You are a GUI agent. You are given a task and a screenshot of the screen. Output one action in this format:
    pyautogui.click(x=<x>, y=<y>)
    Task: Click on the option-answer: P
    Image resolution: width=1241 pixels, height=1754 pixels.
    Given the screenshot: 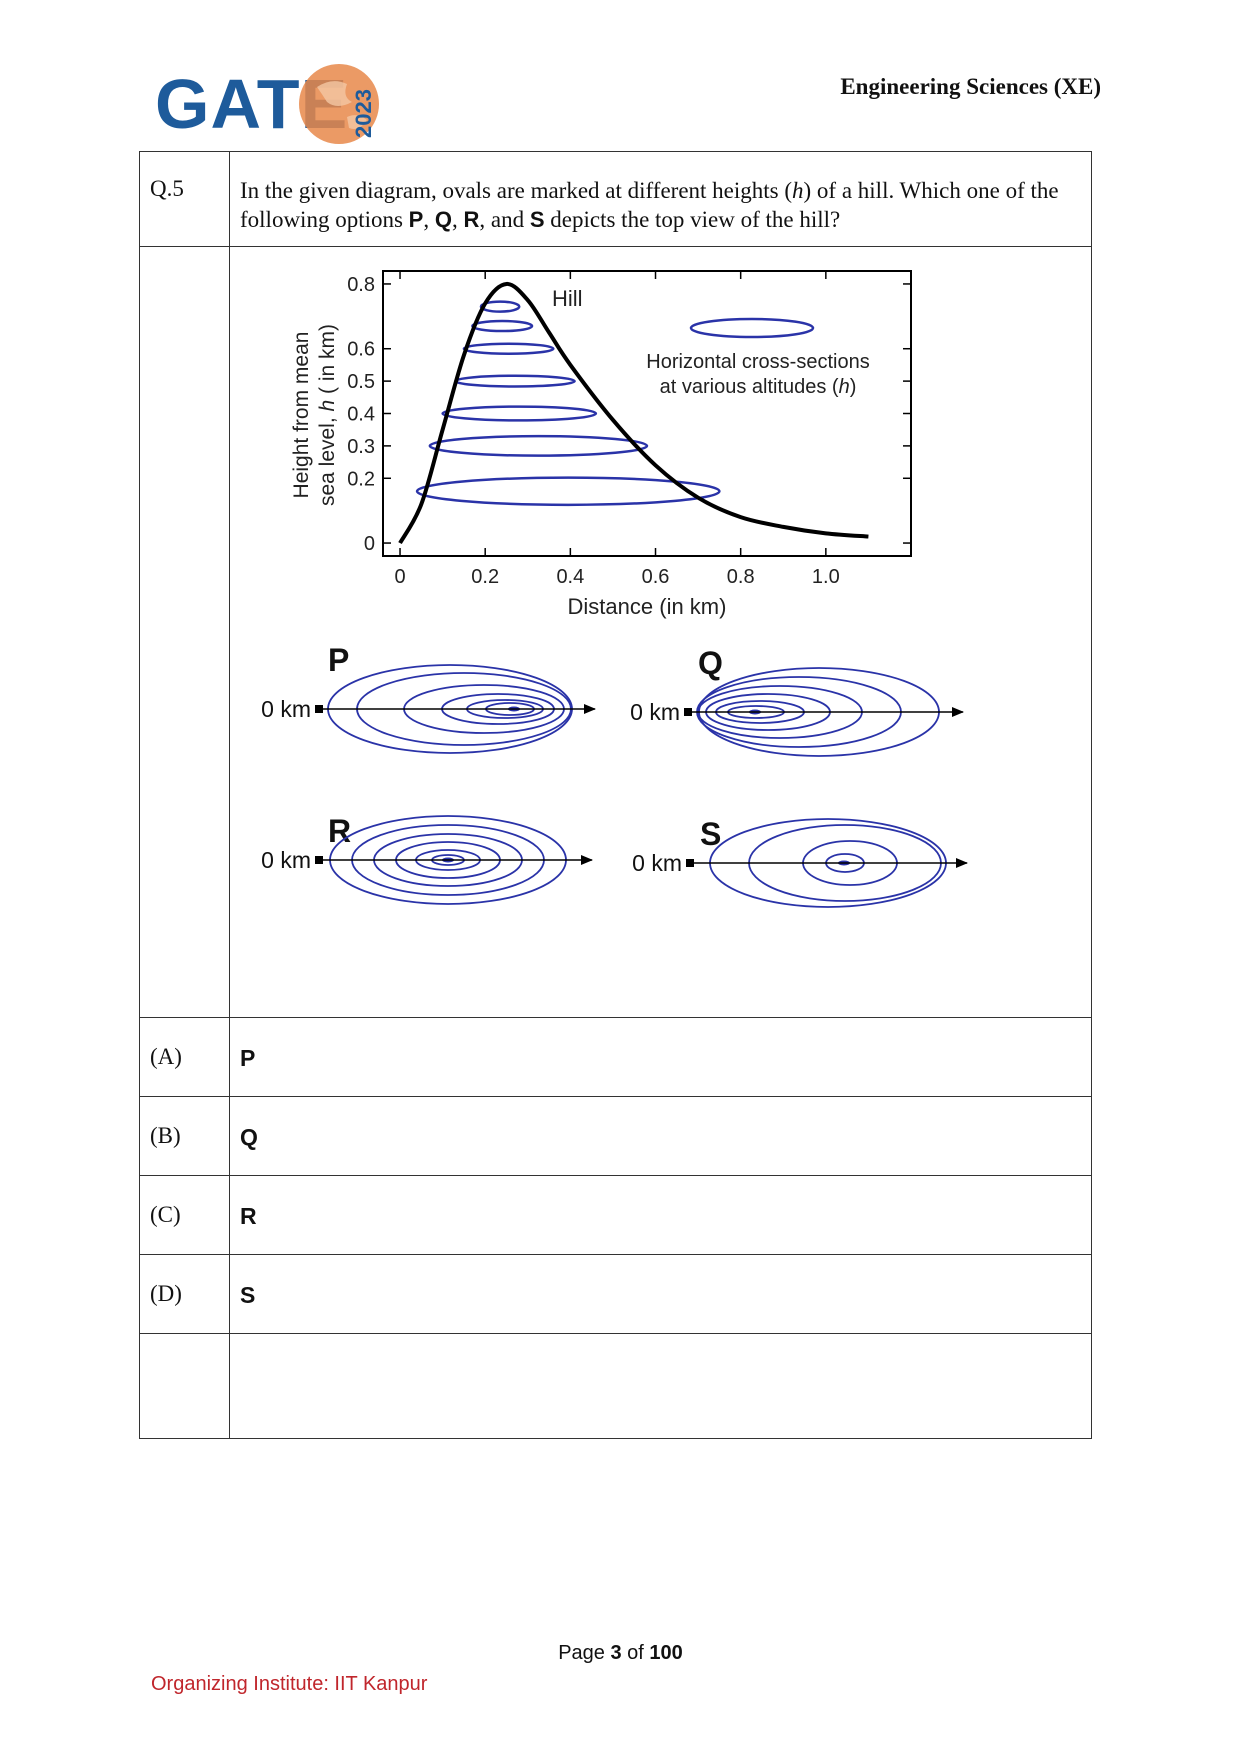 What is the action you would take?
    pyautogui.click(x=660, y=1057)
    